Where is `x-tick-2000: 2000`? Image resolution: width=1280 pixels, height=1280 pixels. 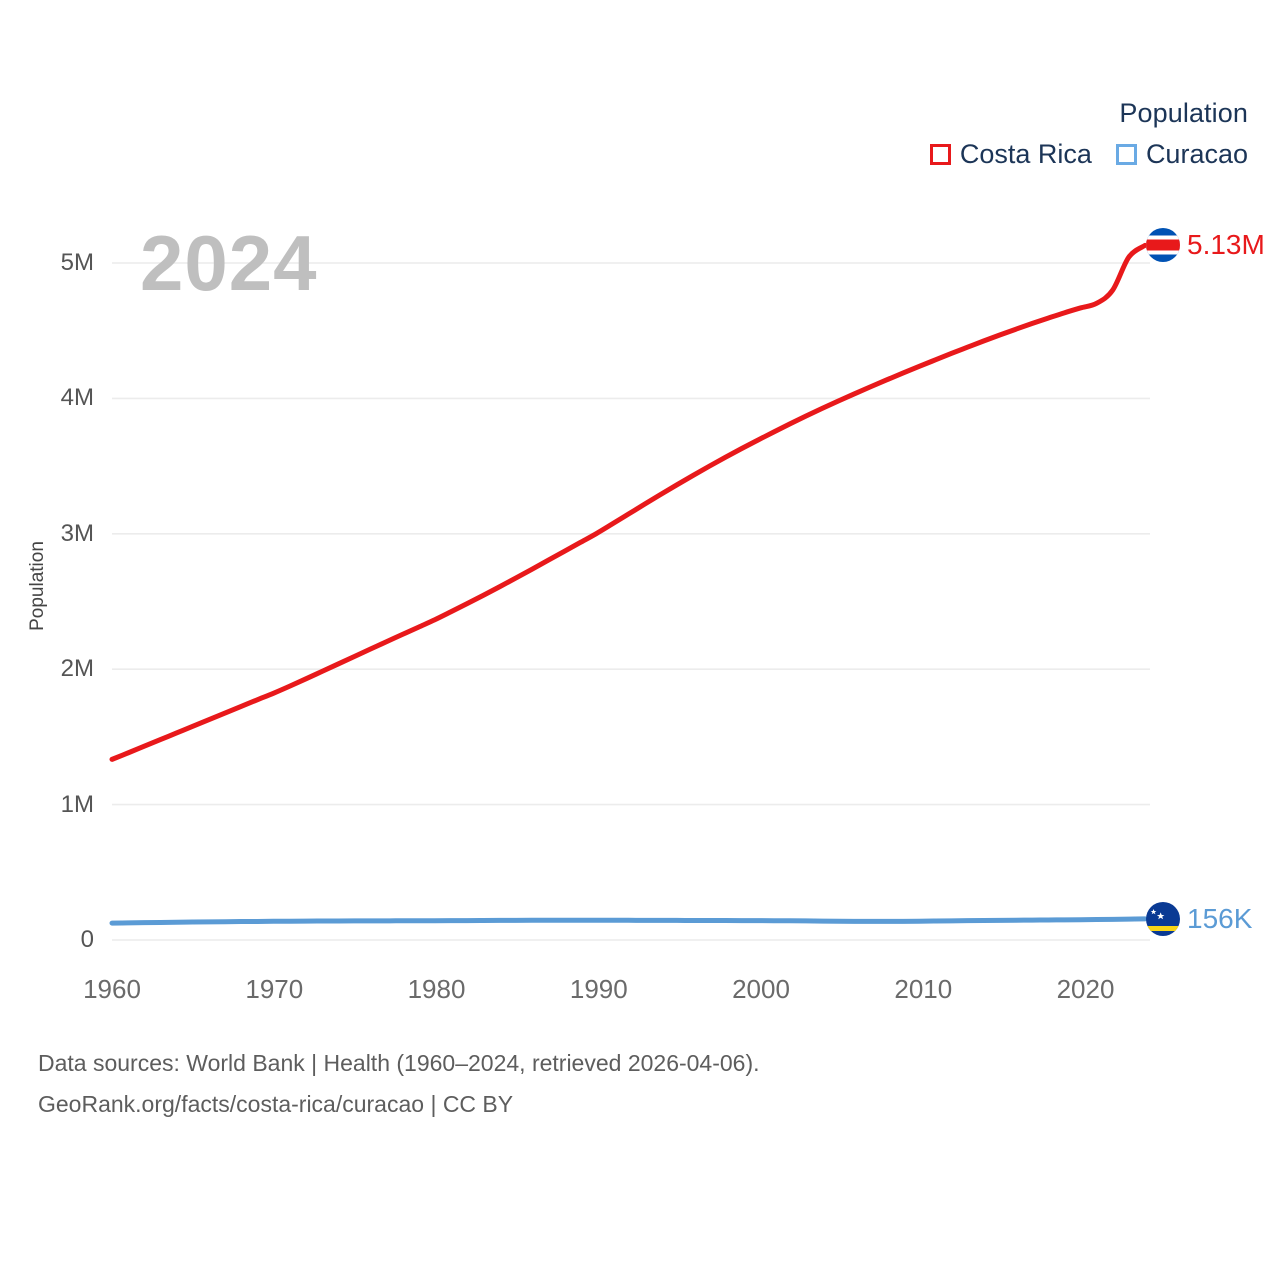
x-tick-2000: 2000 is located at coordinates (761, 989).